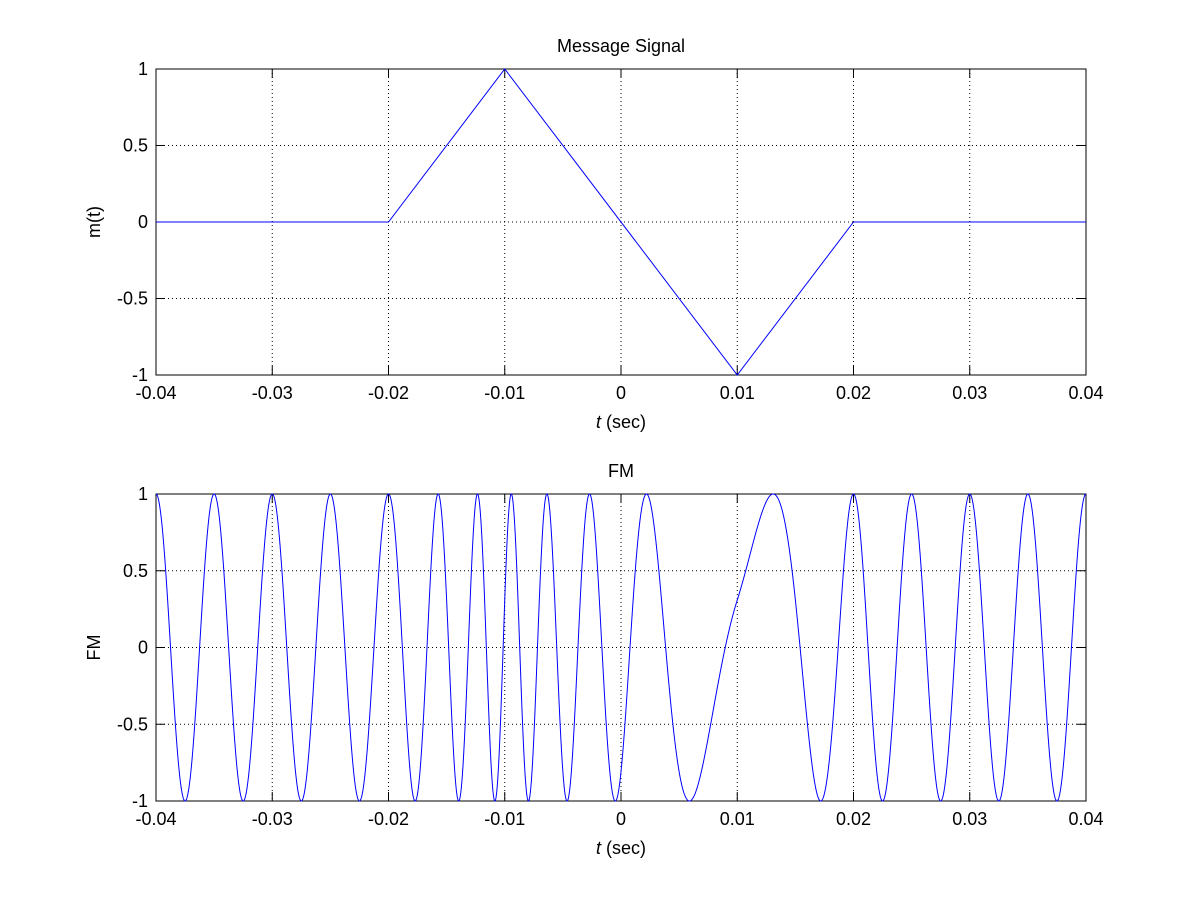  I want to click on fm-y-tick-label: -1, so click(140, 801).